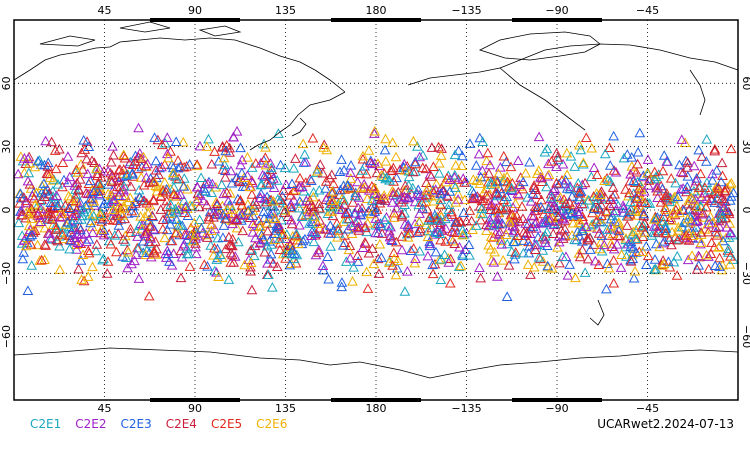 The image size is (750, 450). I want to click on lon-tick-label-bottom: 45, so click(105, 408).